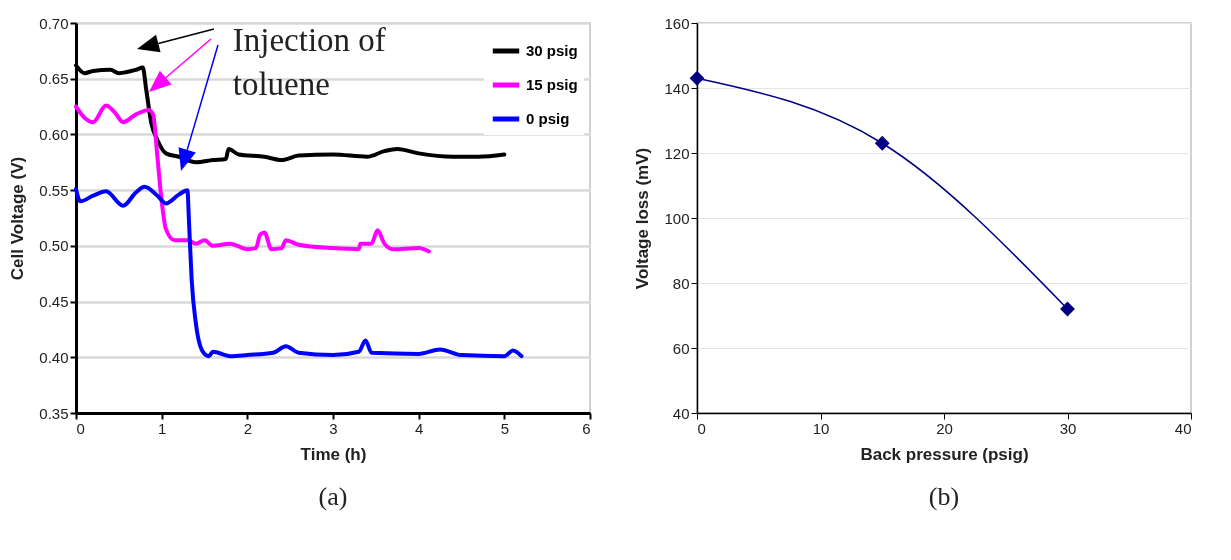  Describe the element at coordinates (309, 62) in the screenshot. I see `annotation: Injection of toluene` at that location.